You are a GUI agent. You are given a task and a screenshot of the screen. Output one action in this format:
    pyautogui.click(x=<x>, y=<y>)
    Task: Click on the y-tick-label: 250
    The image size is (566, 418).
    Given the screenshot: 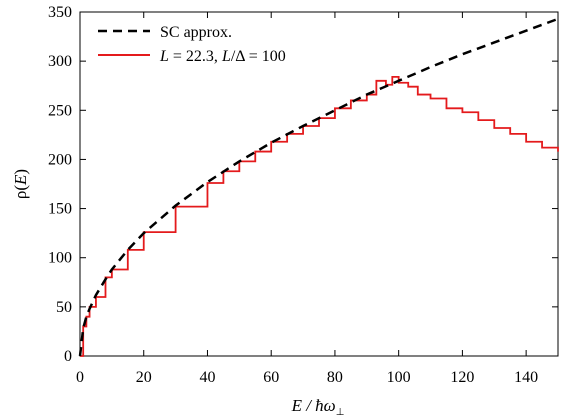 What is the action you would take?
    pyautogui.click(x=60, y=110)
    